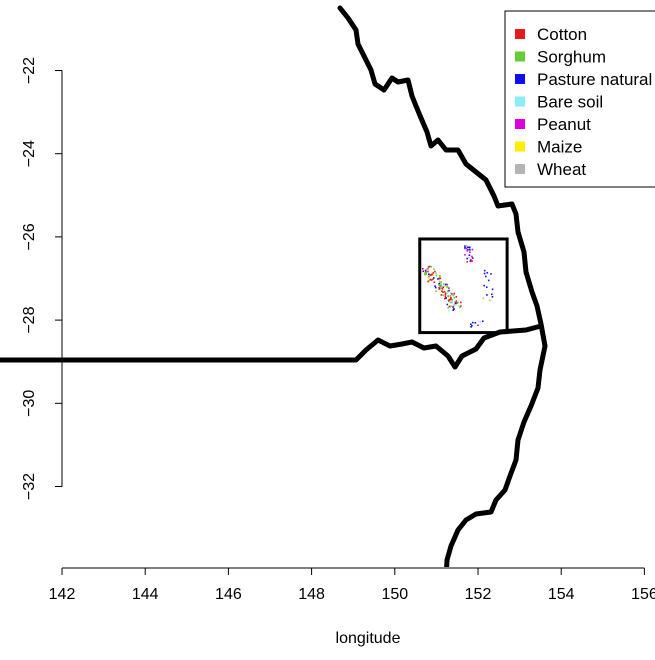 This screenshot has width=655, height=660. Describe the element at coordinates (560, 57) in the screenshot. I see `legend-item: Sorghum` at that location.